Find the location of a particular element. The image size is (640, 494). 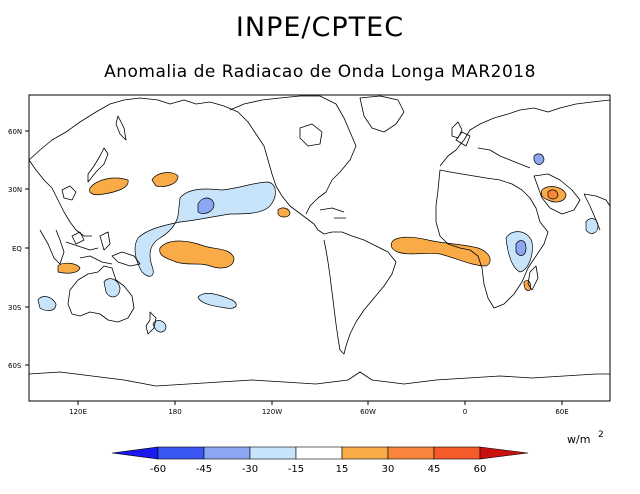

colorbar-label-neg45: -45 is located at coordinates (204, 469).